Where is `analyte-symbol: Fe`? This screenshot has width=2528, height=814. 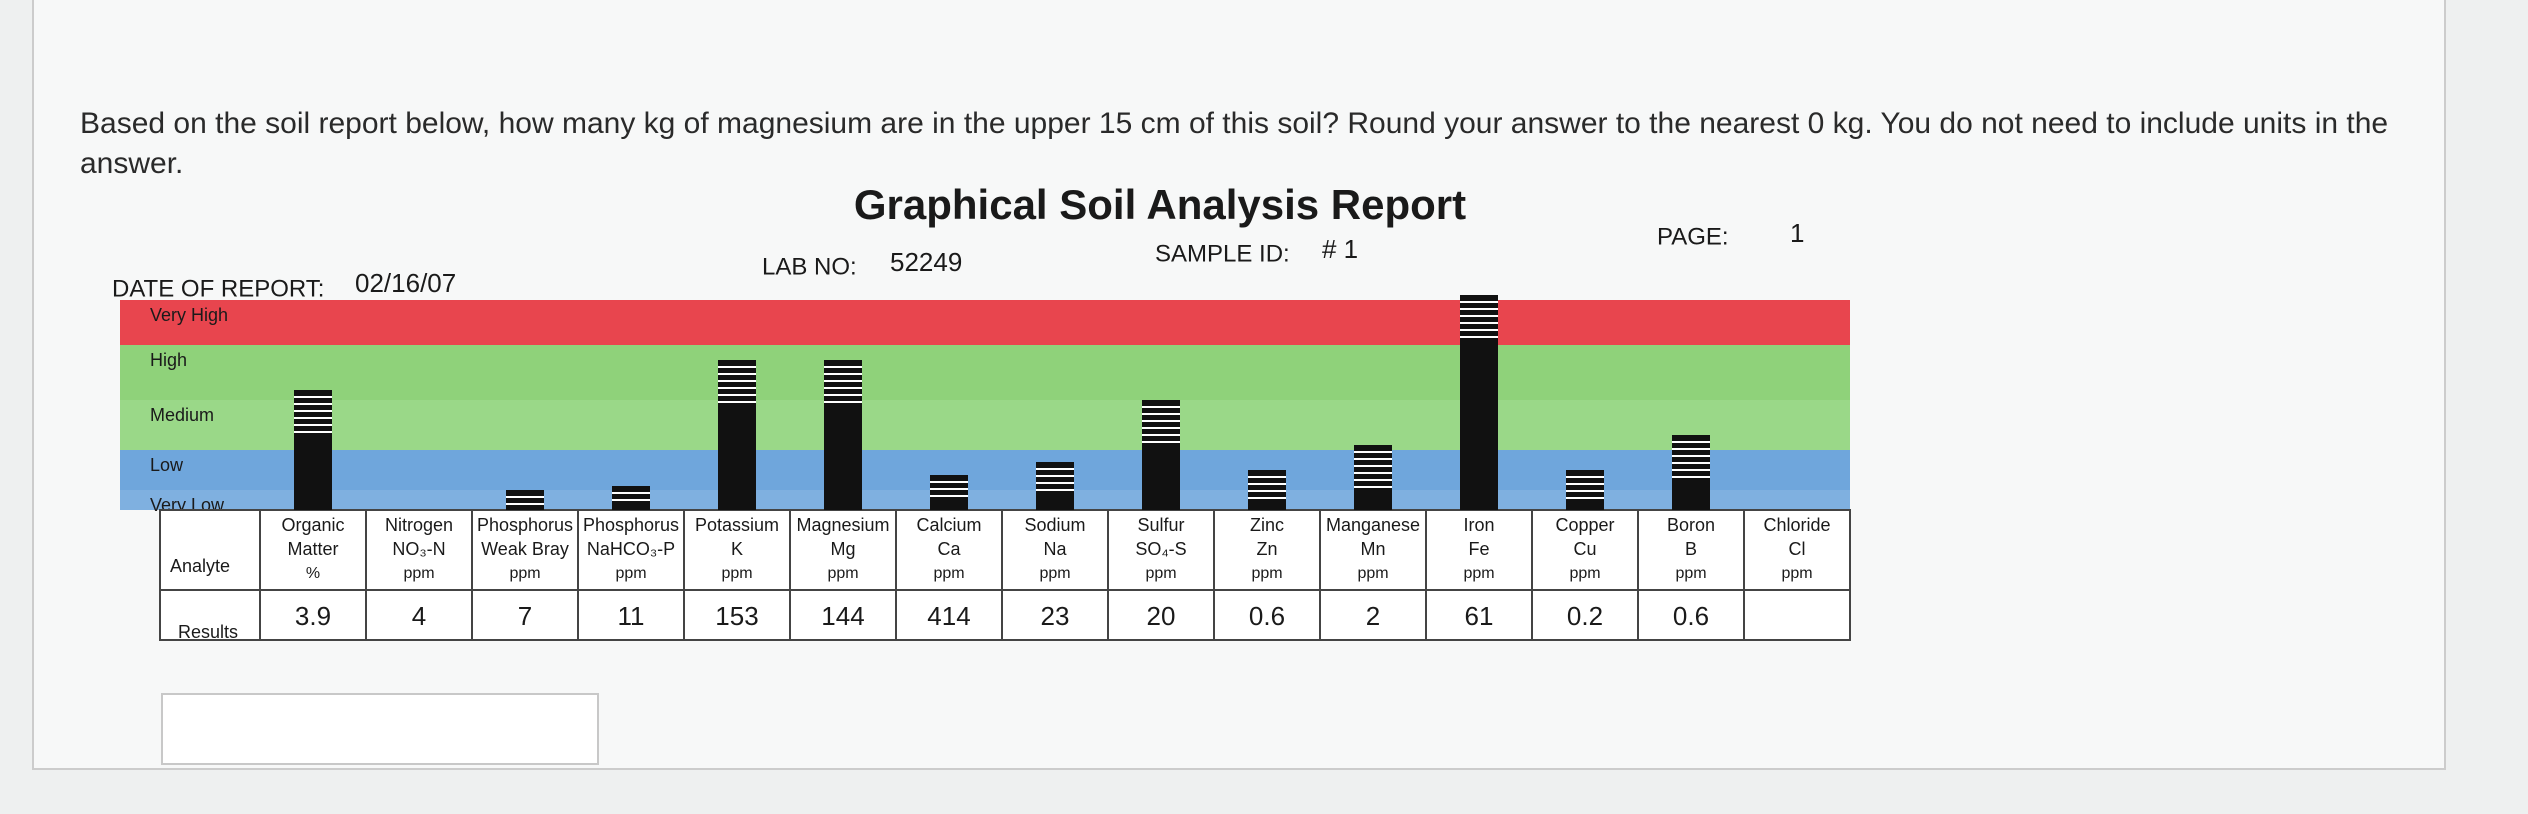
analyte-symbol: Fe is located at coordinates (1478, 549).